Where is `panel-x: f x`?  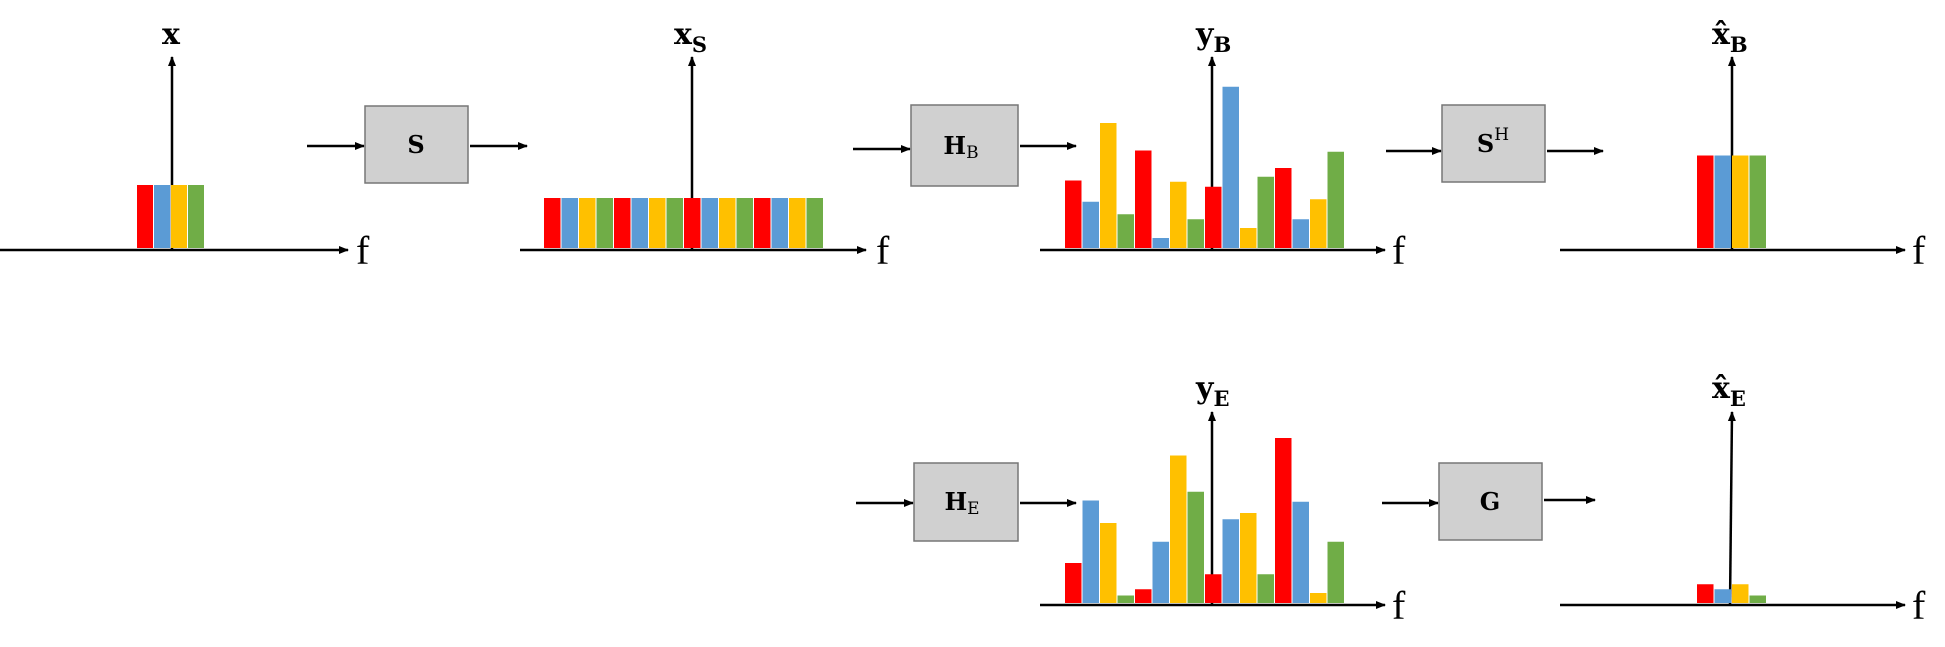
panel-x: f x is located at coordinates (185, 145).